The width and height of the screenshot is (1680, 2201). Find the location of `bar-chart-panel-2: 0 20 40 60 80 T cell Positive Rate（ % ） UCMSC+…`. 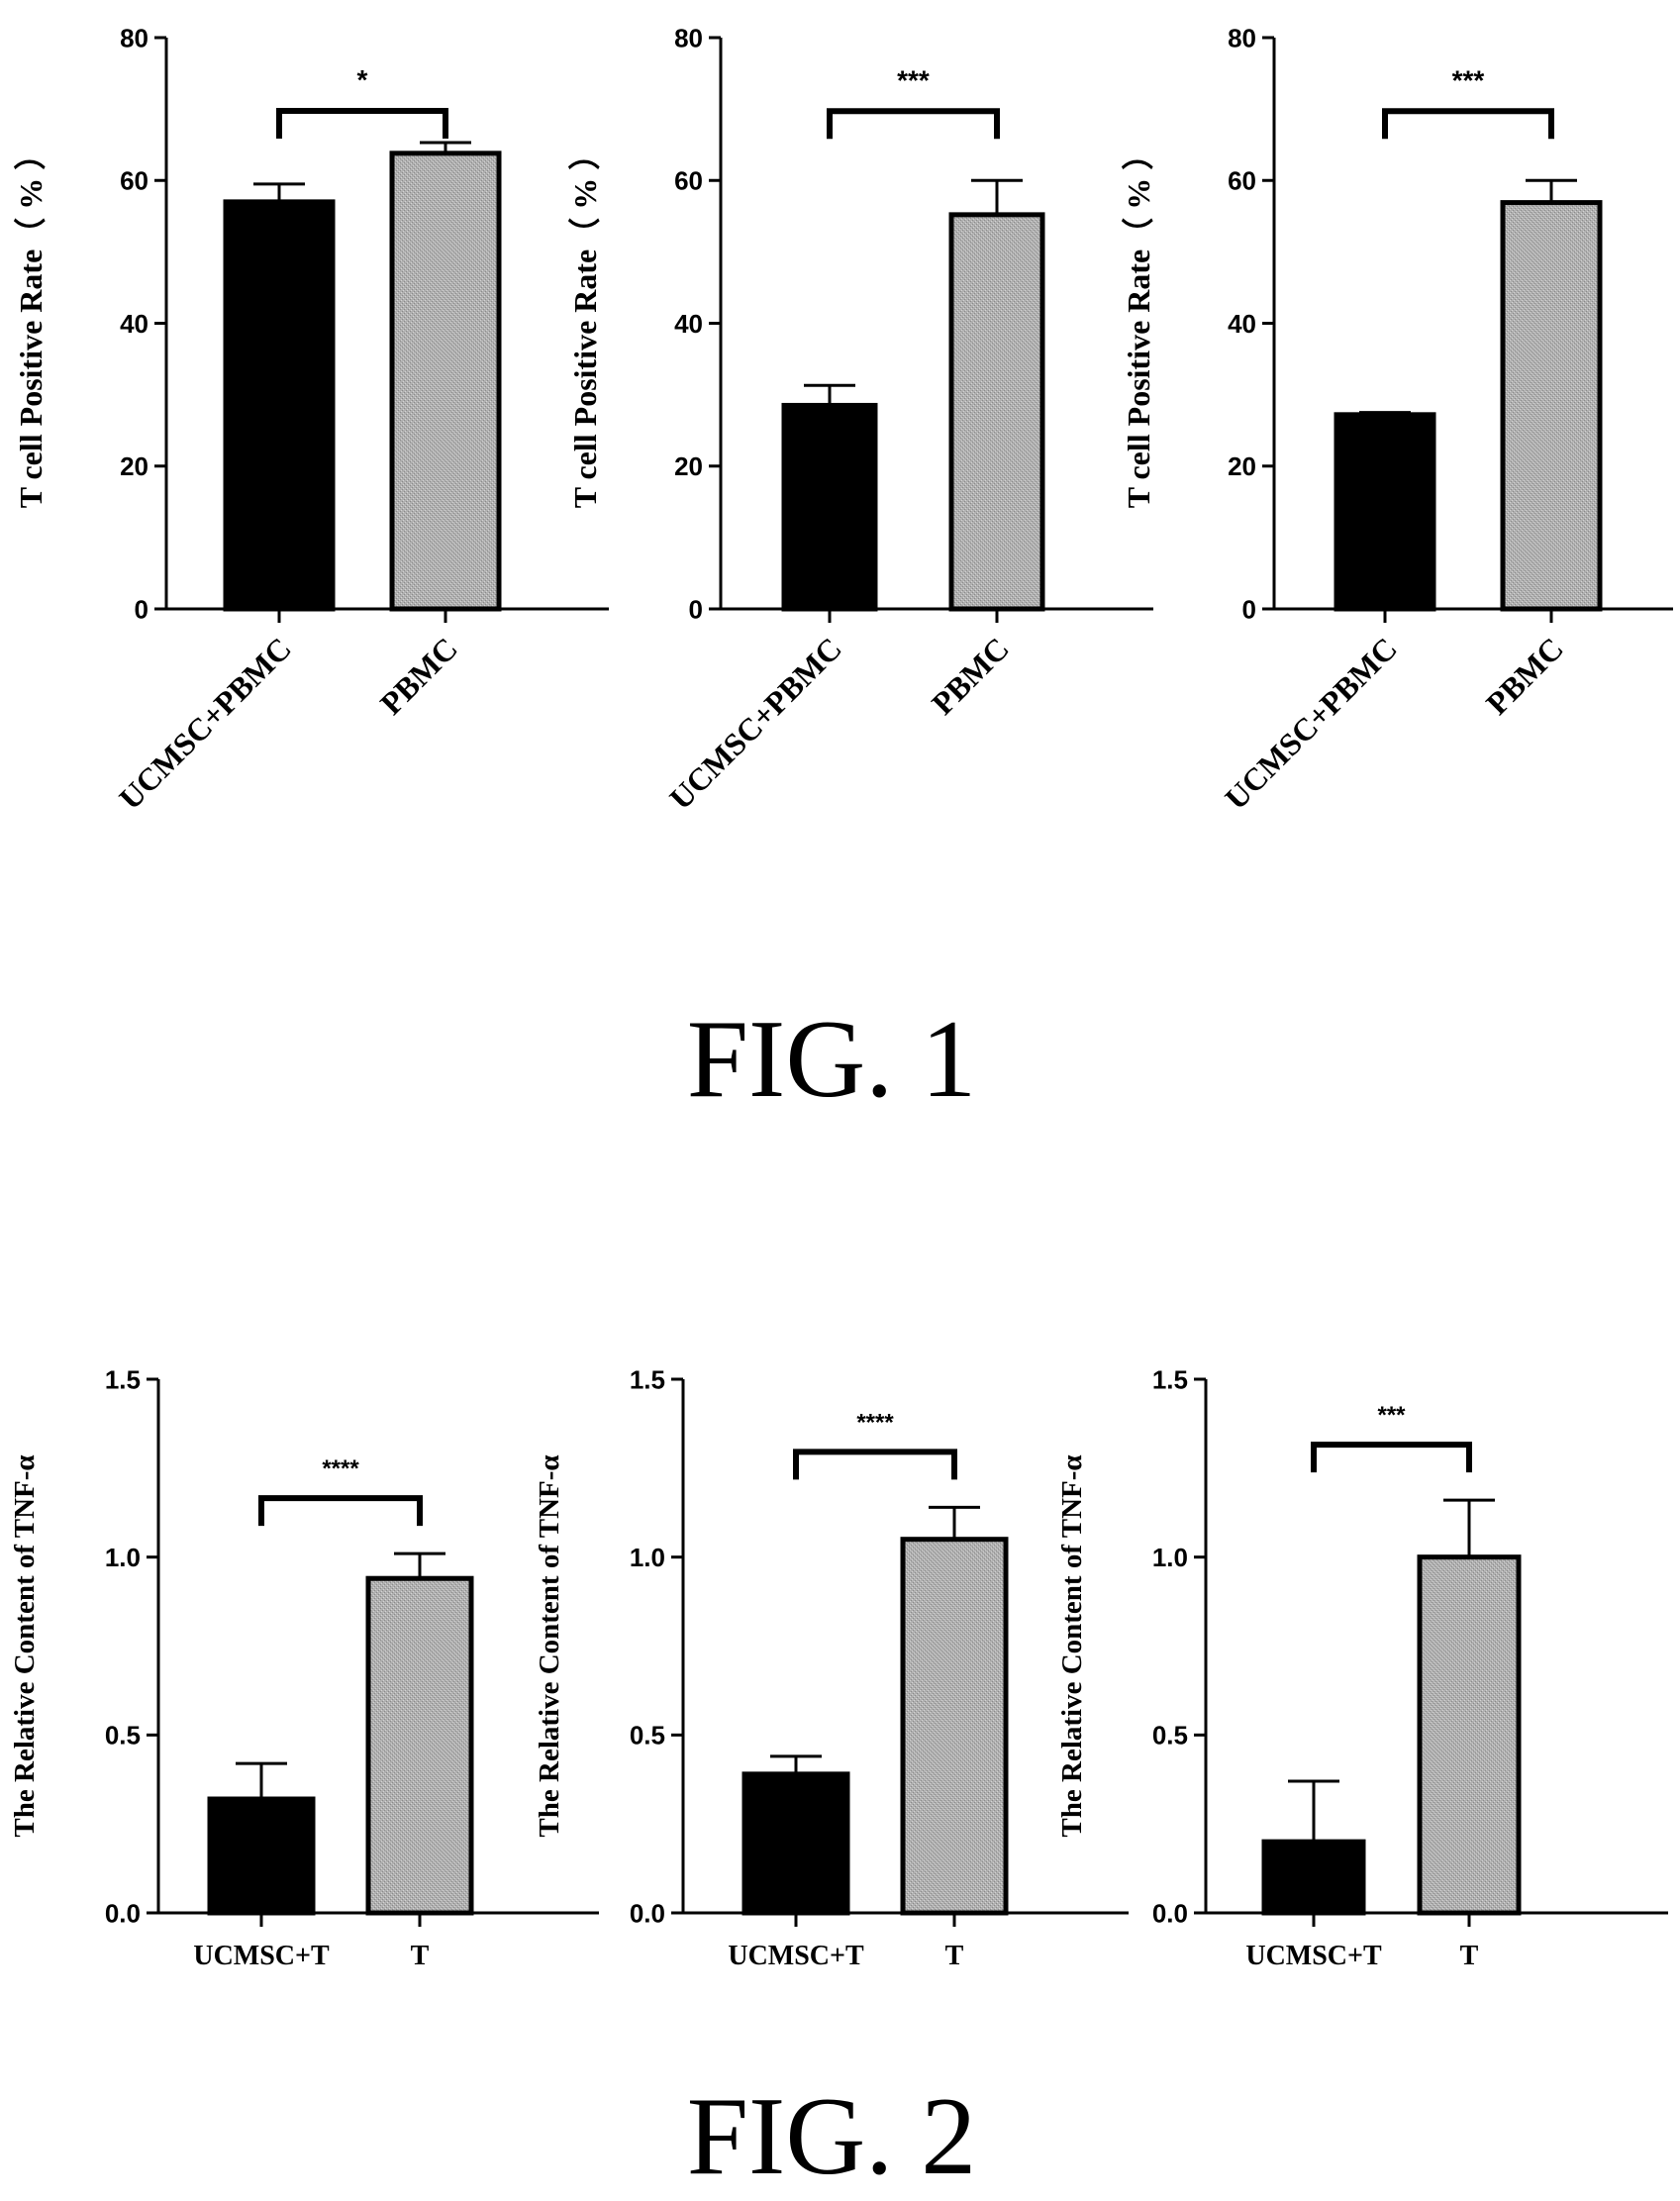

bar-chart-panel-2: 0 20 40 60 80 T cell Positive Rate（ % ） UCMSC+… is located at coordinates (860, 419).